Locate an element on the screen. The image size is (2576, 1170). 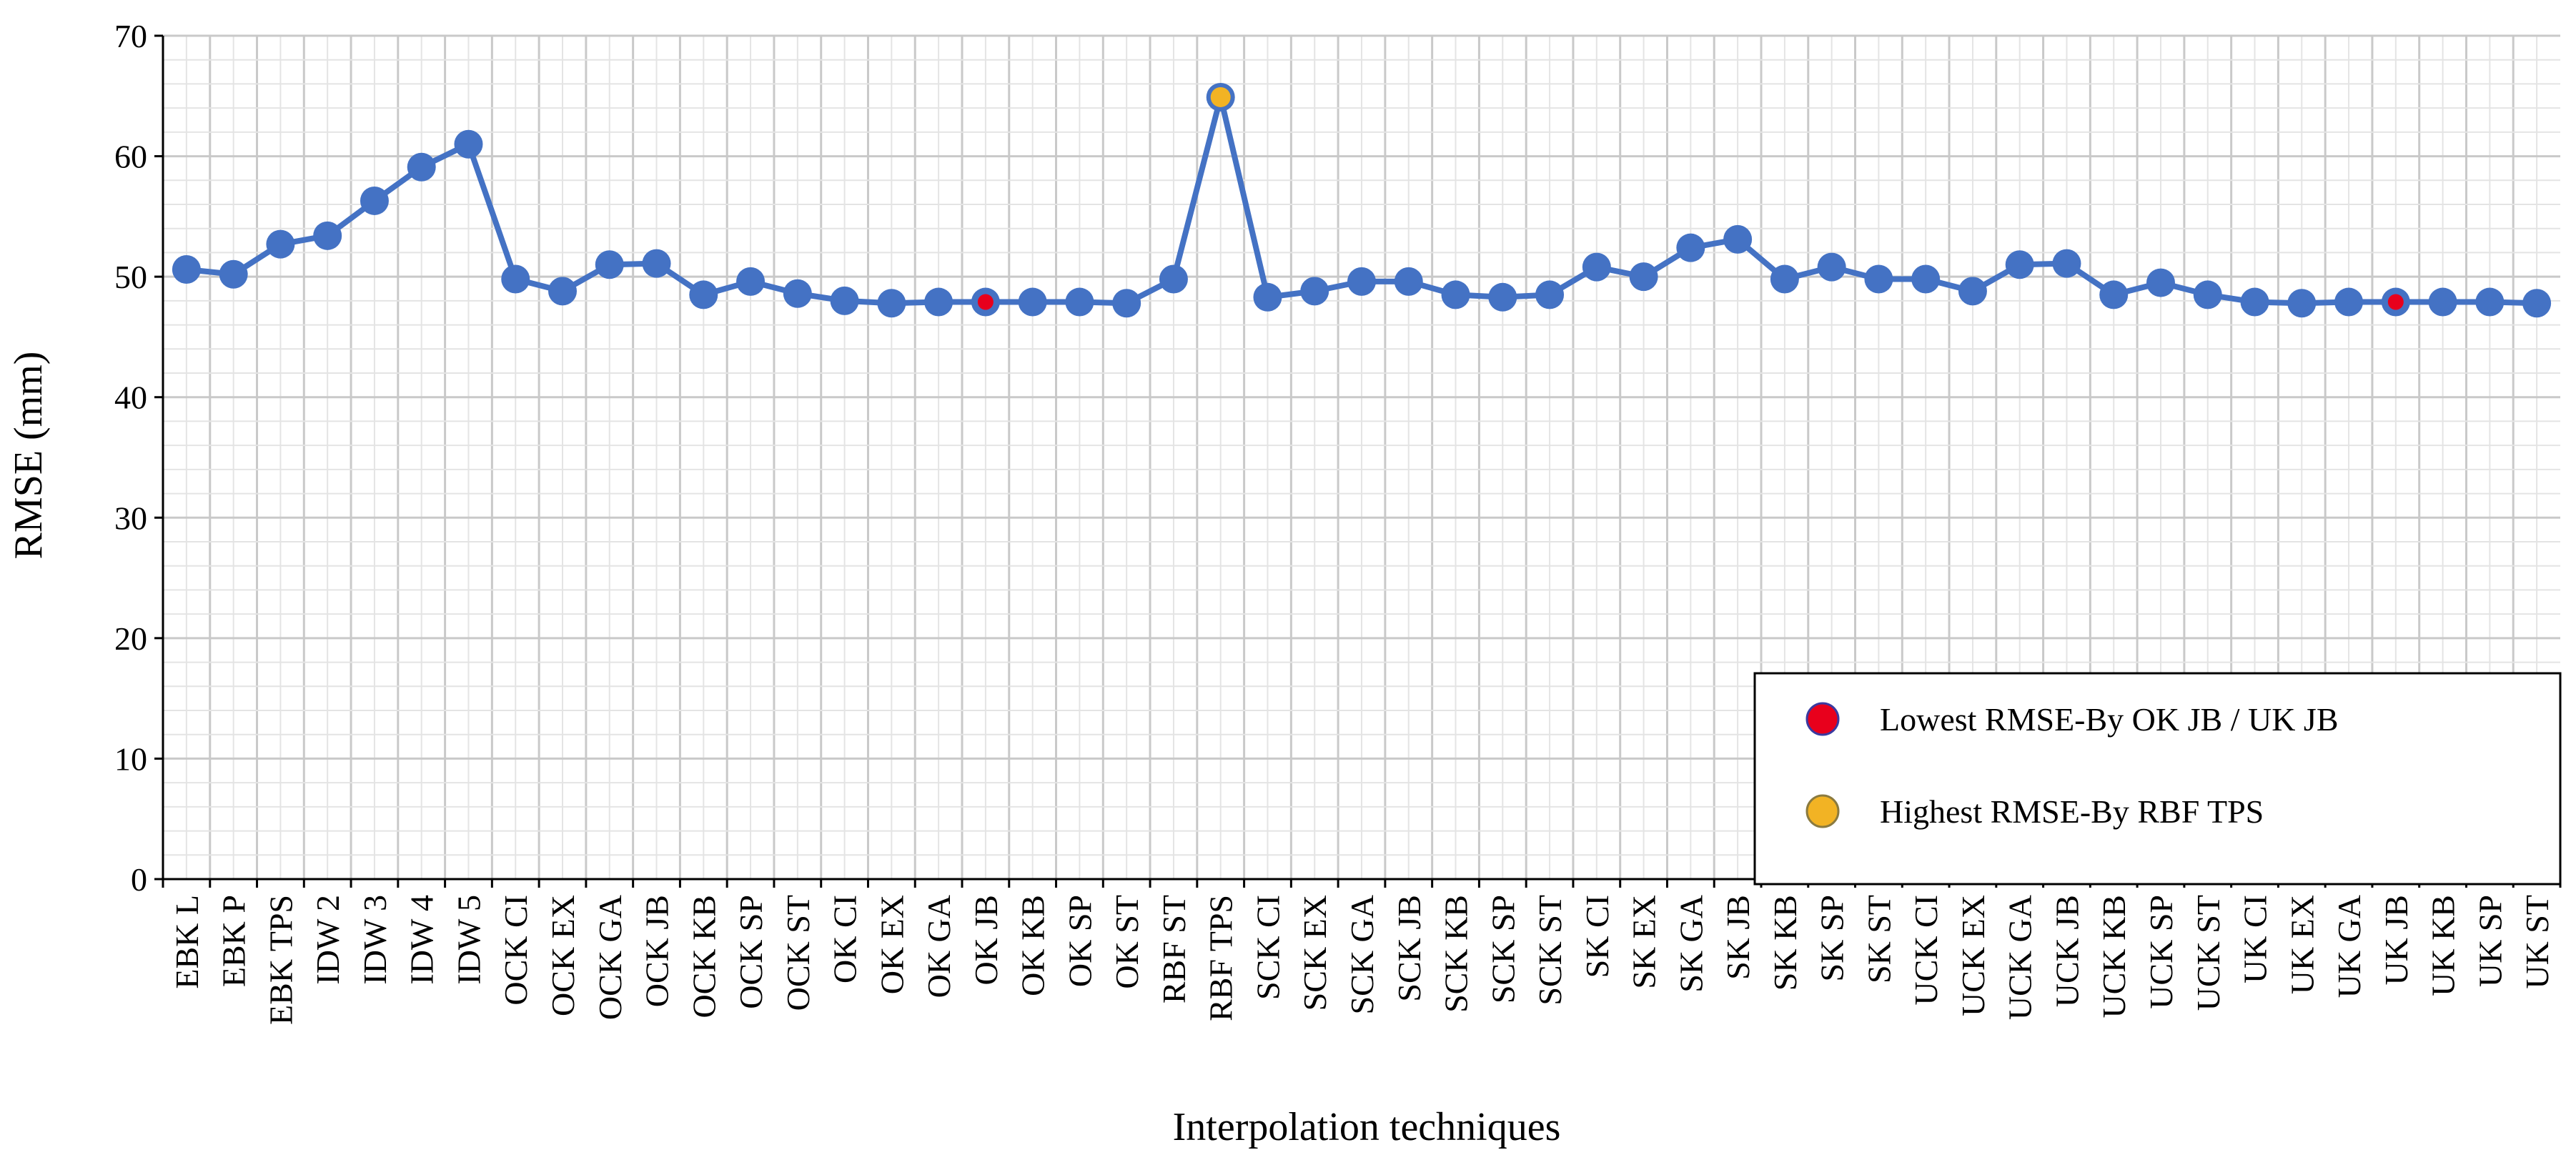
x-tick-label: SCK ST is located at coordinates (1550, 950).